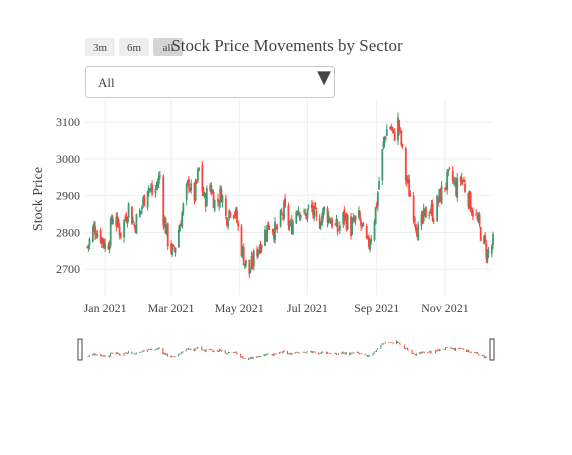 Image resolution: width=572 pixels, height=455 pixels. Describe the element at coordinates (286, 349) in the screenshot. I see `range-slider` at that location.